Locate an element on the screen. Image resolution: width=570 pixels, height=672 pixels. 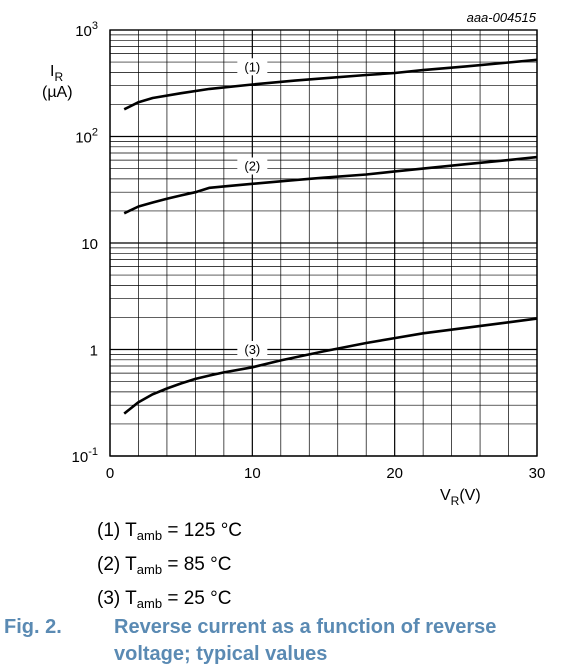
figure-number: Fig. 2. is located at coordinates (33, 627).